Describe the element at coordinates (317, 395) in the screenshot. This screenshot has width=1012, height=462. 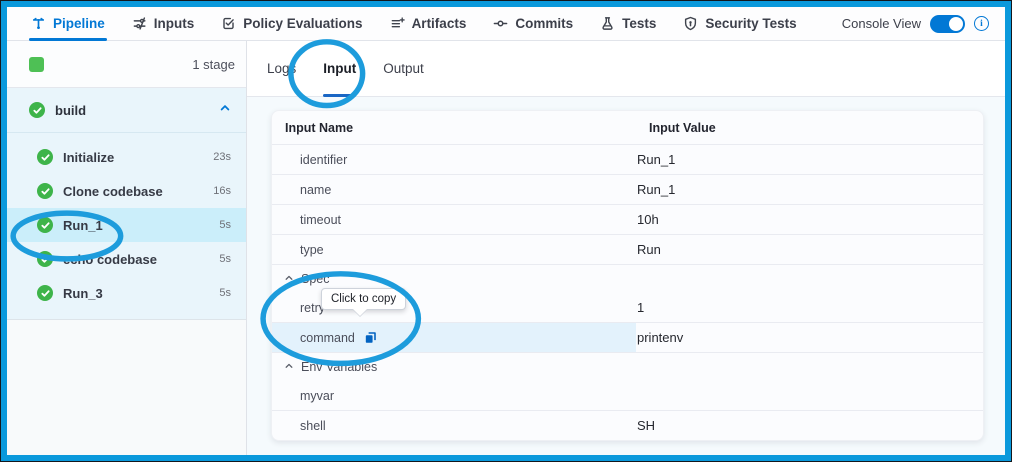
I see `row-label: myvar` at that location.